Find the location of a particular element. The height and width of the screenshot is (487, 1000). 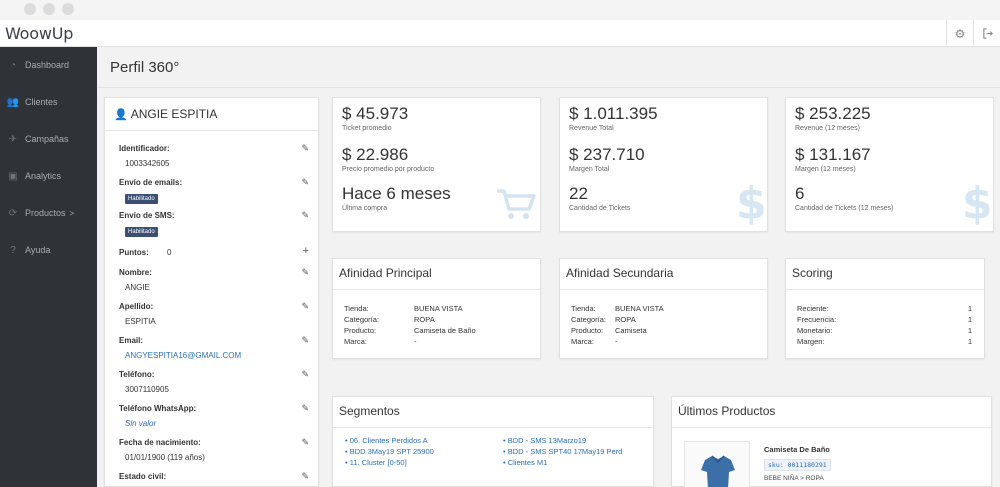

sidebar-item-campanas: ✈ Campañas is located at coordinates (48, 139).